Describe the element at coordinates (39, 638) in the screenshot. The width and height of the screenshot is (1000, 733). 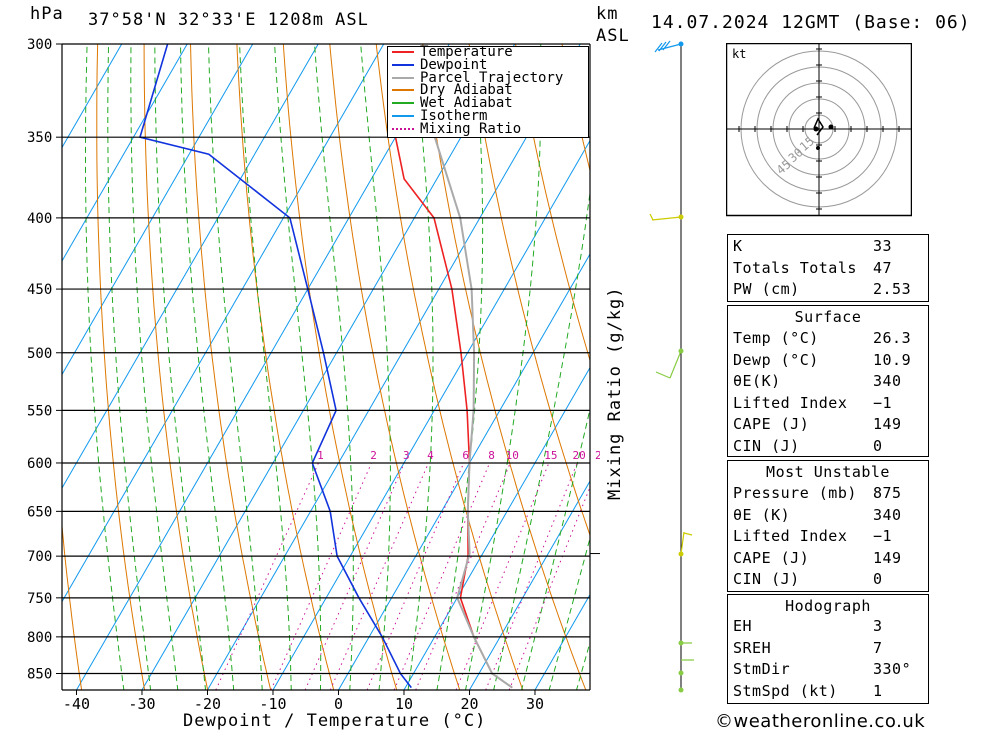
I see `pressure-tick-label: 800` at that location.